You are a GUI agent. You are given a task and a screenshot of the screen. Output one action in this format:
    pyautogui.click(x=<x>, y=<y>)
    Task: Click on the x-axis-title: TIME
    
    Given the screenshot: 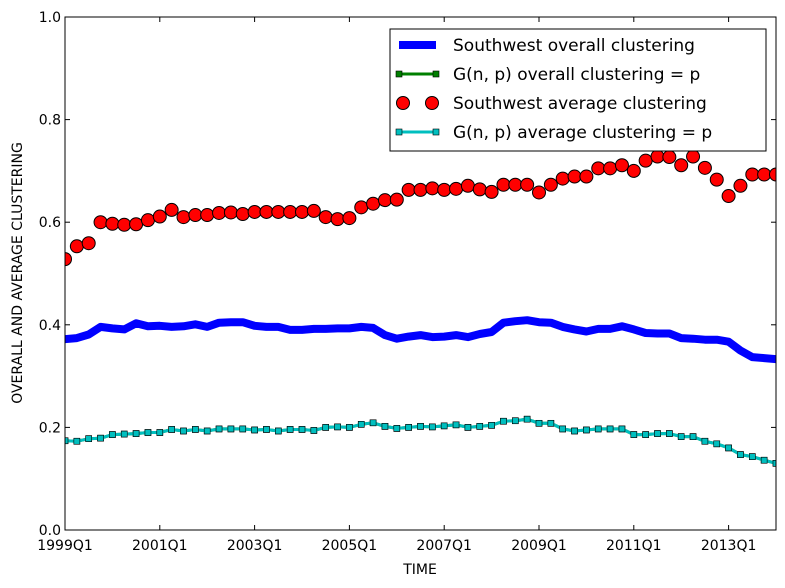 What is the action you would take?
    pyautogui.click(x=419, y=570)
    